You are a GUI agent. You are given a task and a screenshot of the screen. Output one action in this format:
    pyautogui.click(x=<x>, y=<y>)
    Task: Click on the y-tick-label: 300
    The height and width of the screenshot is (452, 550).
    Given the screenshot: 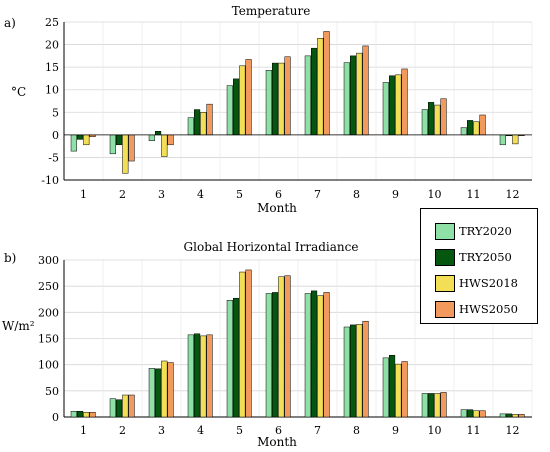 What is the action you would take?
    pyautogui.click(x=48, y=260)
    